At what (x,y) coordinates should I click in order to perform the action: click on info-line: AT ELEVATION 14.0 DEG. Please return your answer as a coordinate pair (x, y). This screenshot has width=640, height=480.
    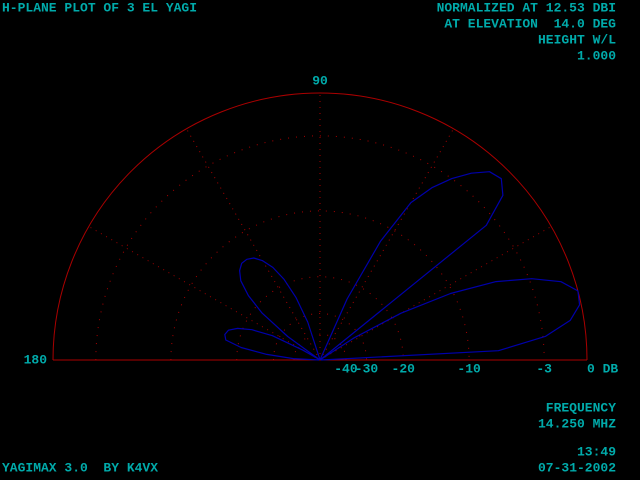
    Looking at the image, I should click on (530, 23).